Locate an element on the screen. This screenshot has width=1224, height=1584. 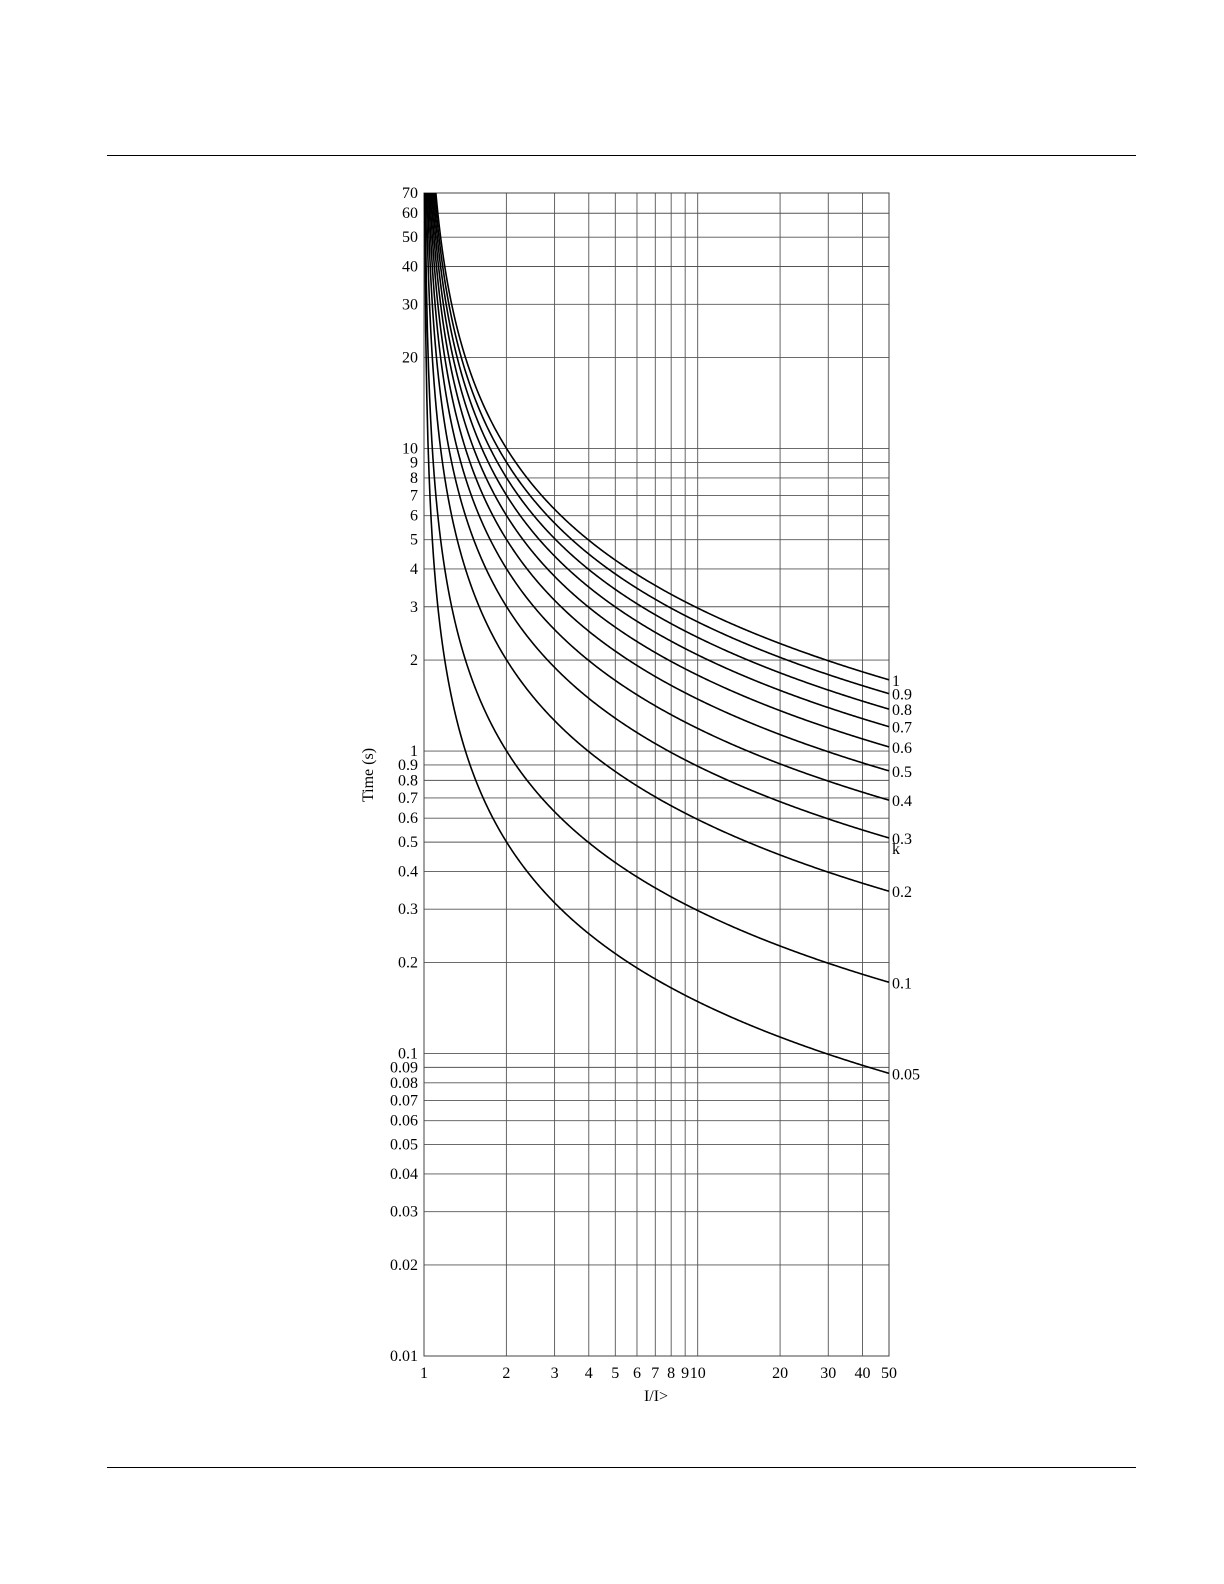
curve-k-0.7 is located at coordinates (660, 460).